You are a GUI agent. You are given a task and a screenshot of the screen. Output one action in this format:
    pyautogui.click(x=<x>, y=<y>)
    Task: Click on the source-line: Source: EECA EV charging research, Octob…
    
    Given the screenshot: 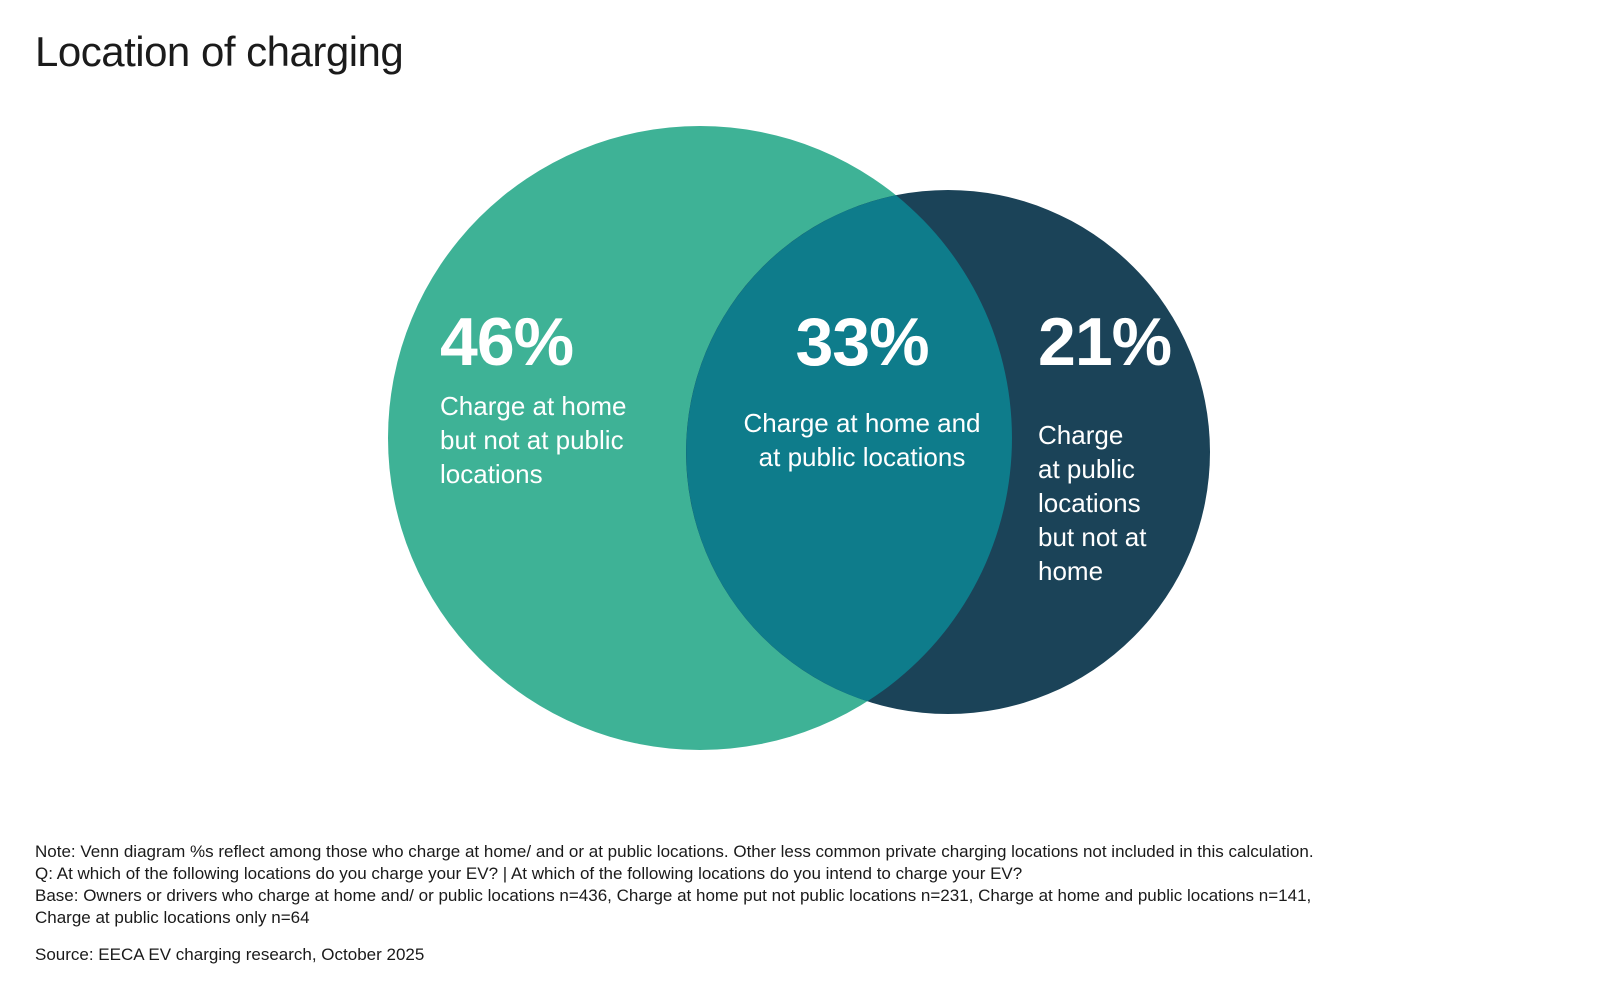 What is the action you would take?
    pyautogui.click(x=230, y=954)
    